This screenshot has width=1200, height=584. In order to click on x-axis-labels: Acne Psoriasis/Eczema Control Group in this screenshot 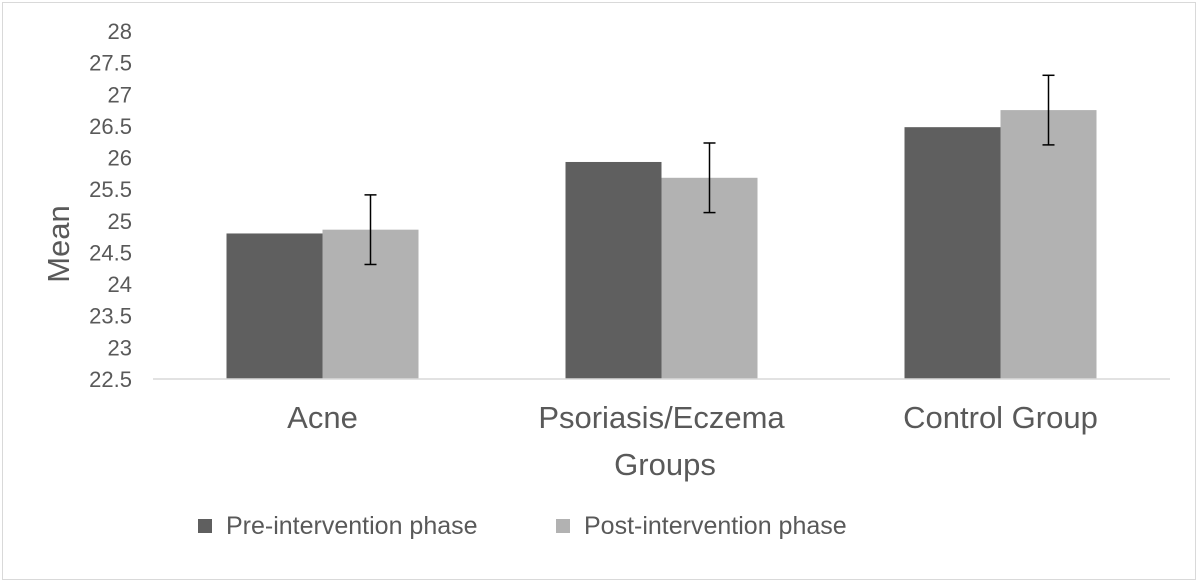, I will do `click(692, 417)`.